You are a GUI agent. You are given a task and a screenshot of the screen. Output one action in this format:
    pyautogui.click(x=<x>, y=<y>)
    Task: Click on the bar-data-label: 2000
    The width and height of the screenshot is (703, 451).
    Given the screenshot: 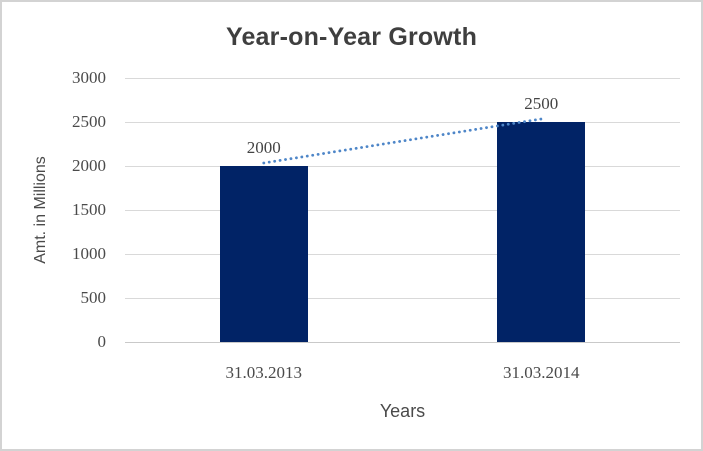 What is the action you would take?
    pyautogui.click(x=263, y=147)
    